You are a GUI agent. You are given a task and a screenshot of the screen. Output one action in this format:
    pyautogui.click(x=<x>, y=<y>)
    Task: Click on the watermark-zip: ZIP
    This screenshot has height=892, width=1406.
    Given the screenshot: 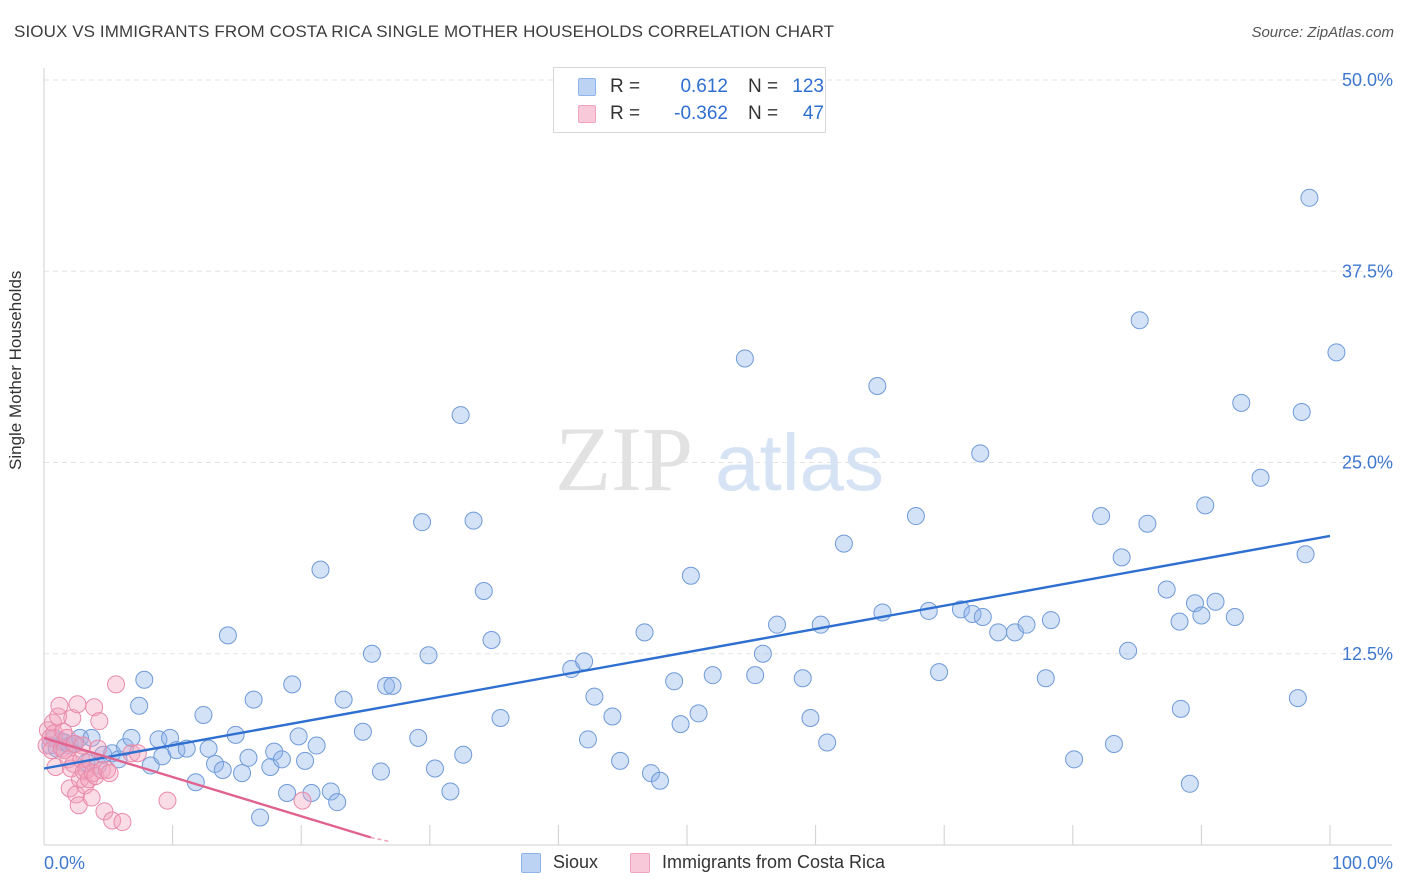 What is the action you would take?
    pyautogui.click(x=624, y=459)
    